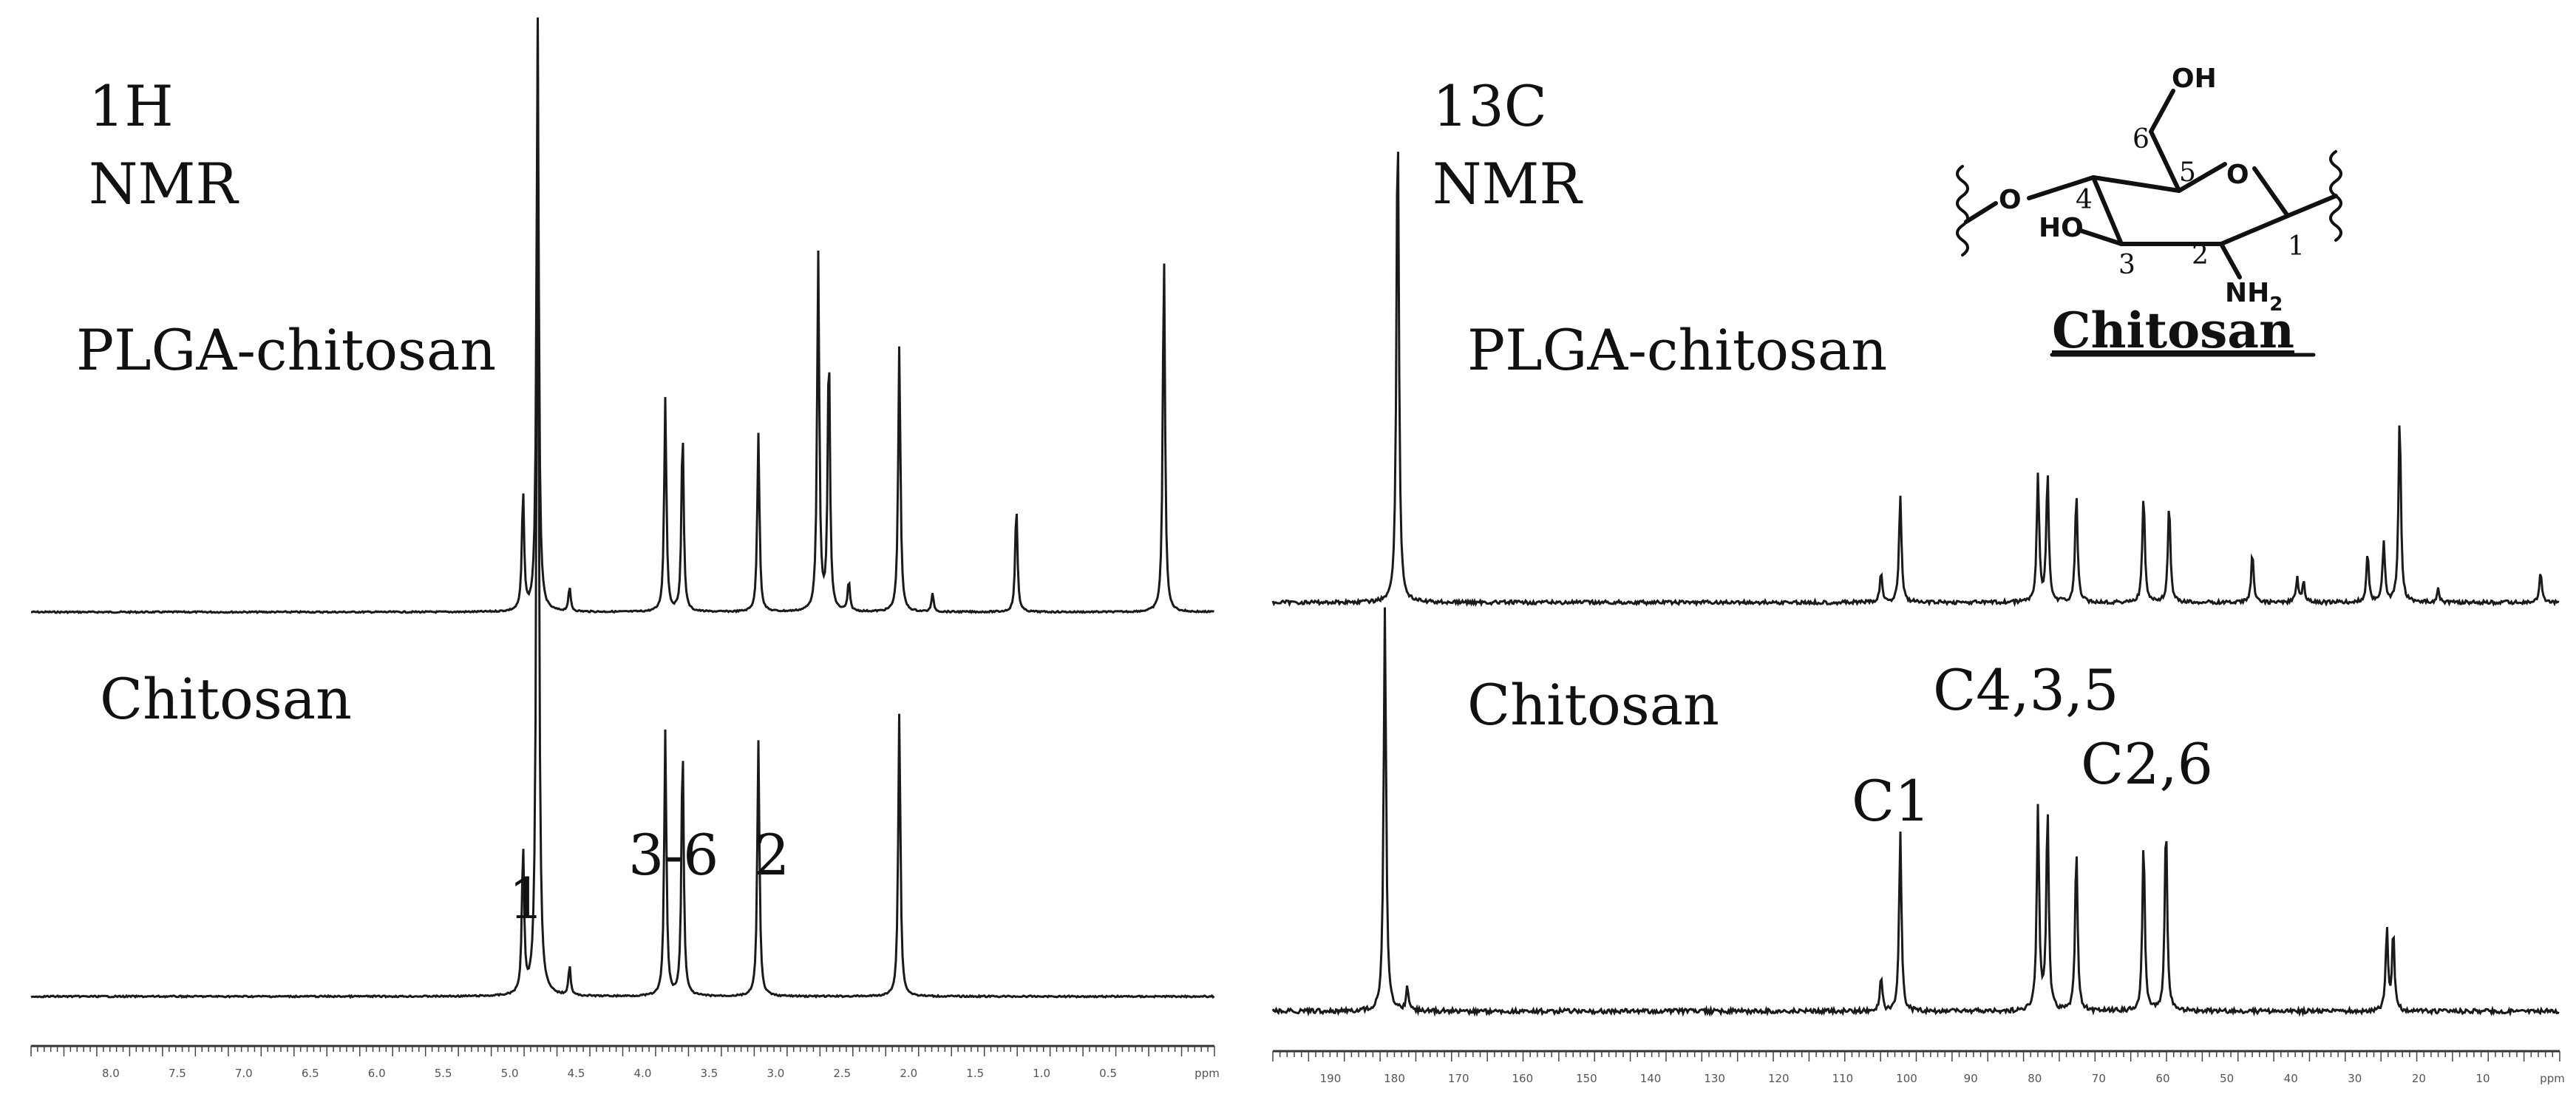 This screenshot has width=2576, height=1114. What do you see at coordinates (2312, 206) in the screenshot?
I see `c1-right-bond` at bounding box center [2312, 206].